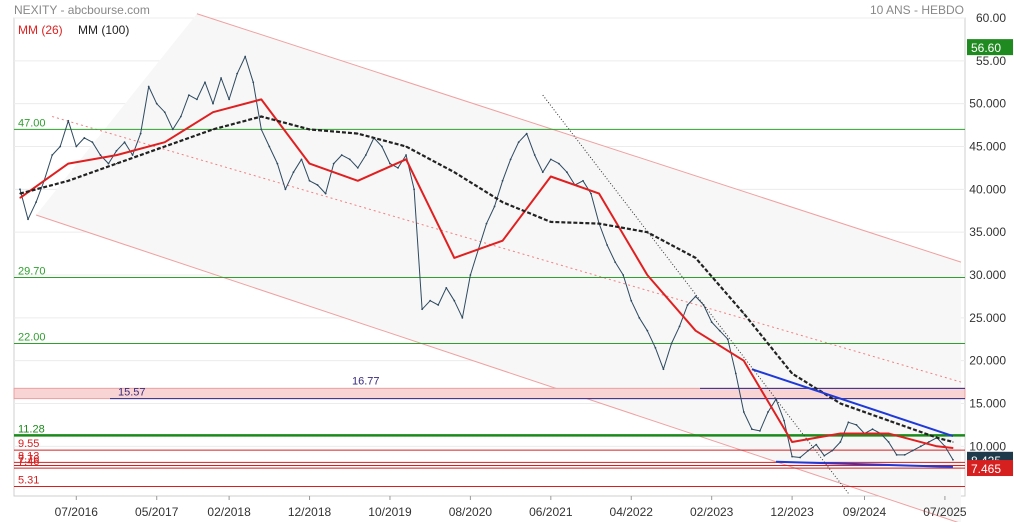  What do you see at coordinates (945, 512) in the screenshot?
I see `x-tick-label: 07/2025` at bounding box center [945, 512].